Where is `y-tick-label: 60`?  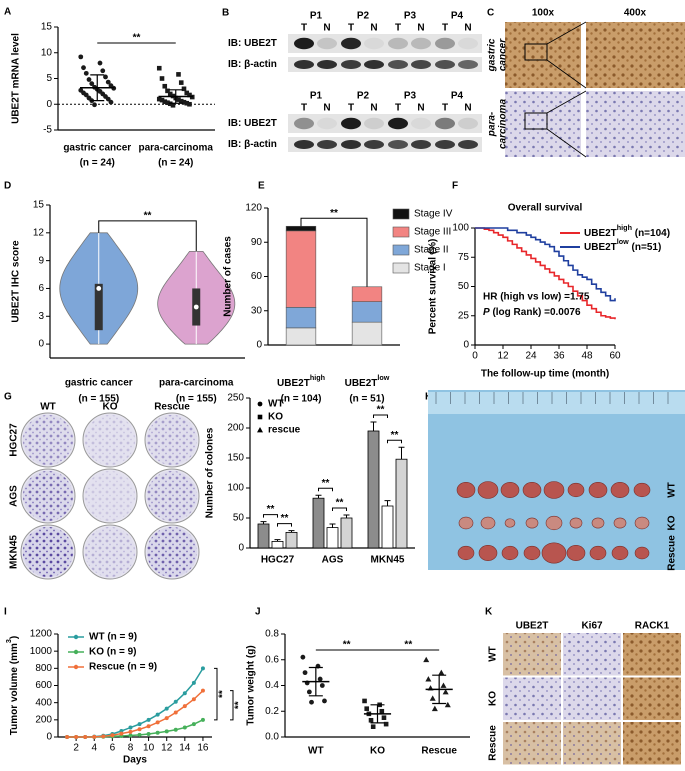 y-tick-label: 60 is located at coordinates (257, 276).